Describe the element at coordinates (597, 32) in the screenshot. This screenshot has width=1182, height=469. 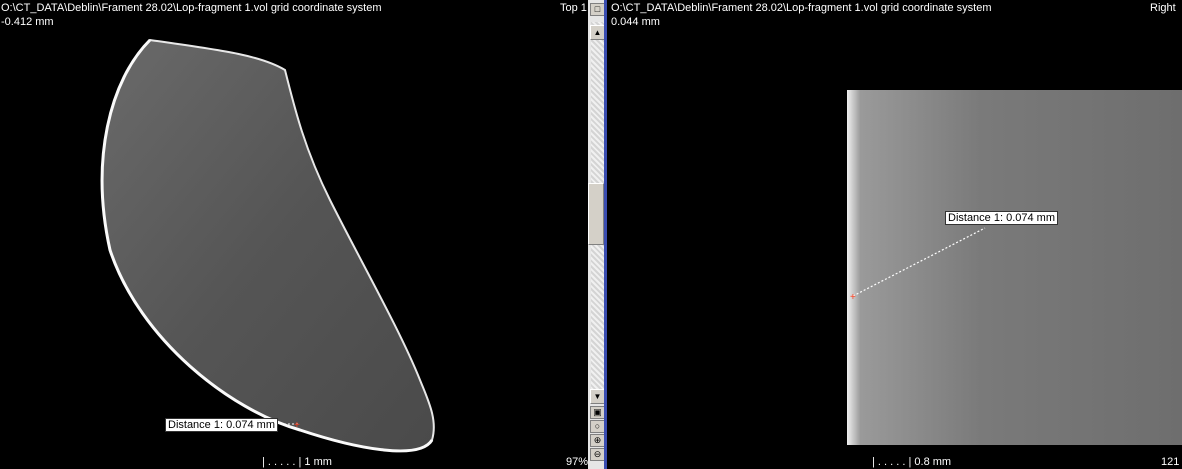
I see `scroll-up-button: ▲` at that location.